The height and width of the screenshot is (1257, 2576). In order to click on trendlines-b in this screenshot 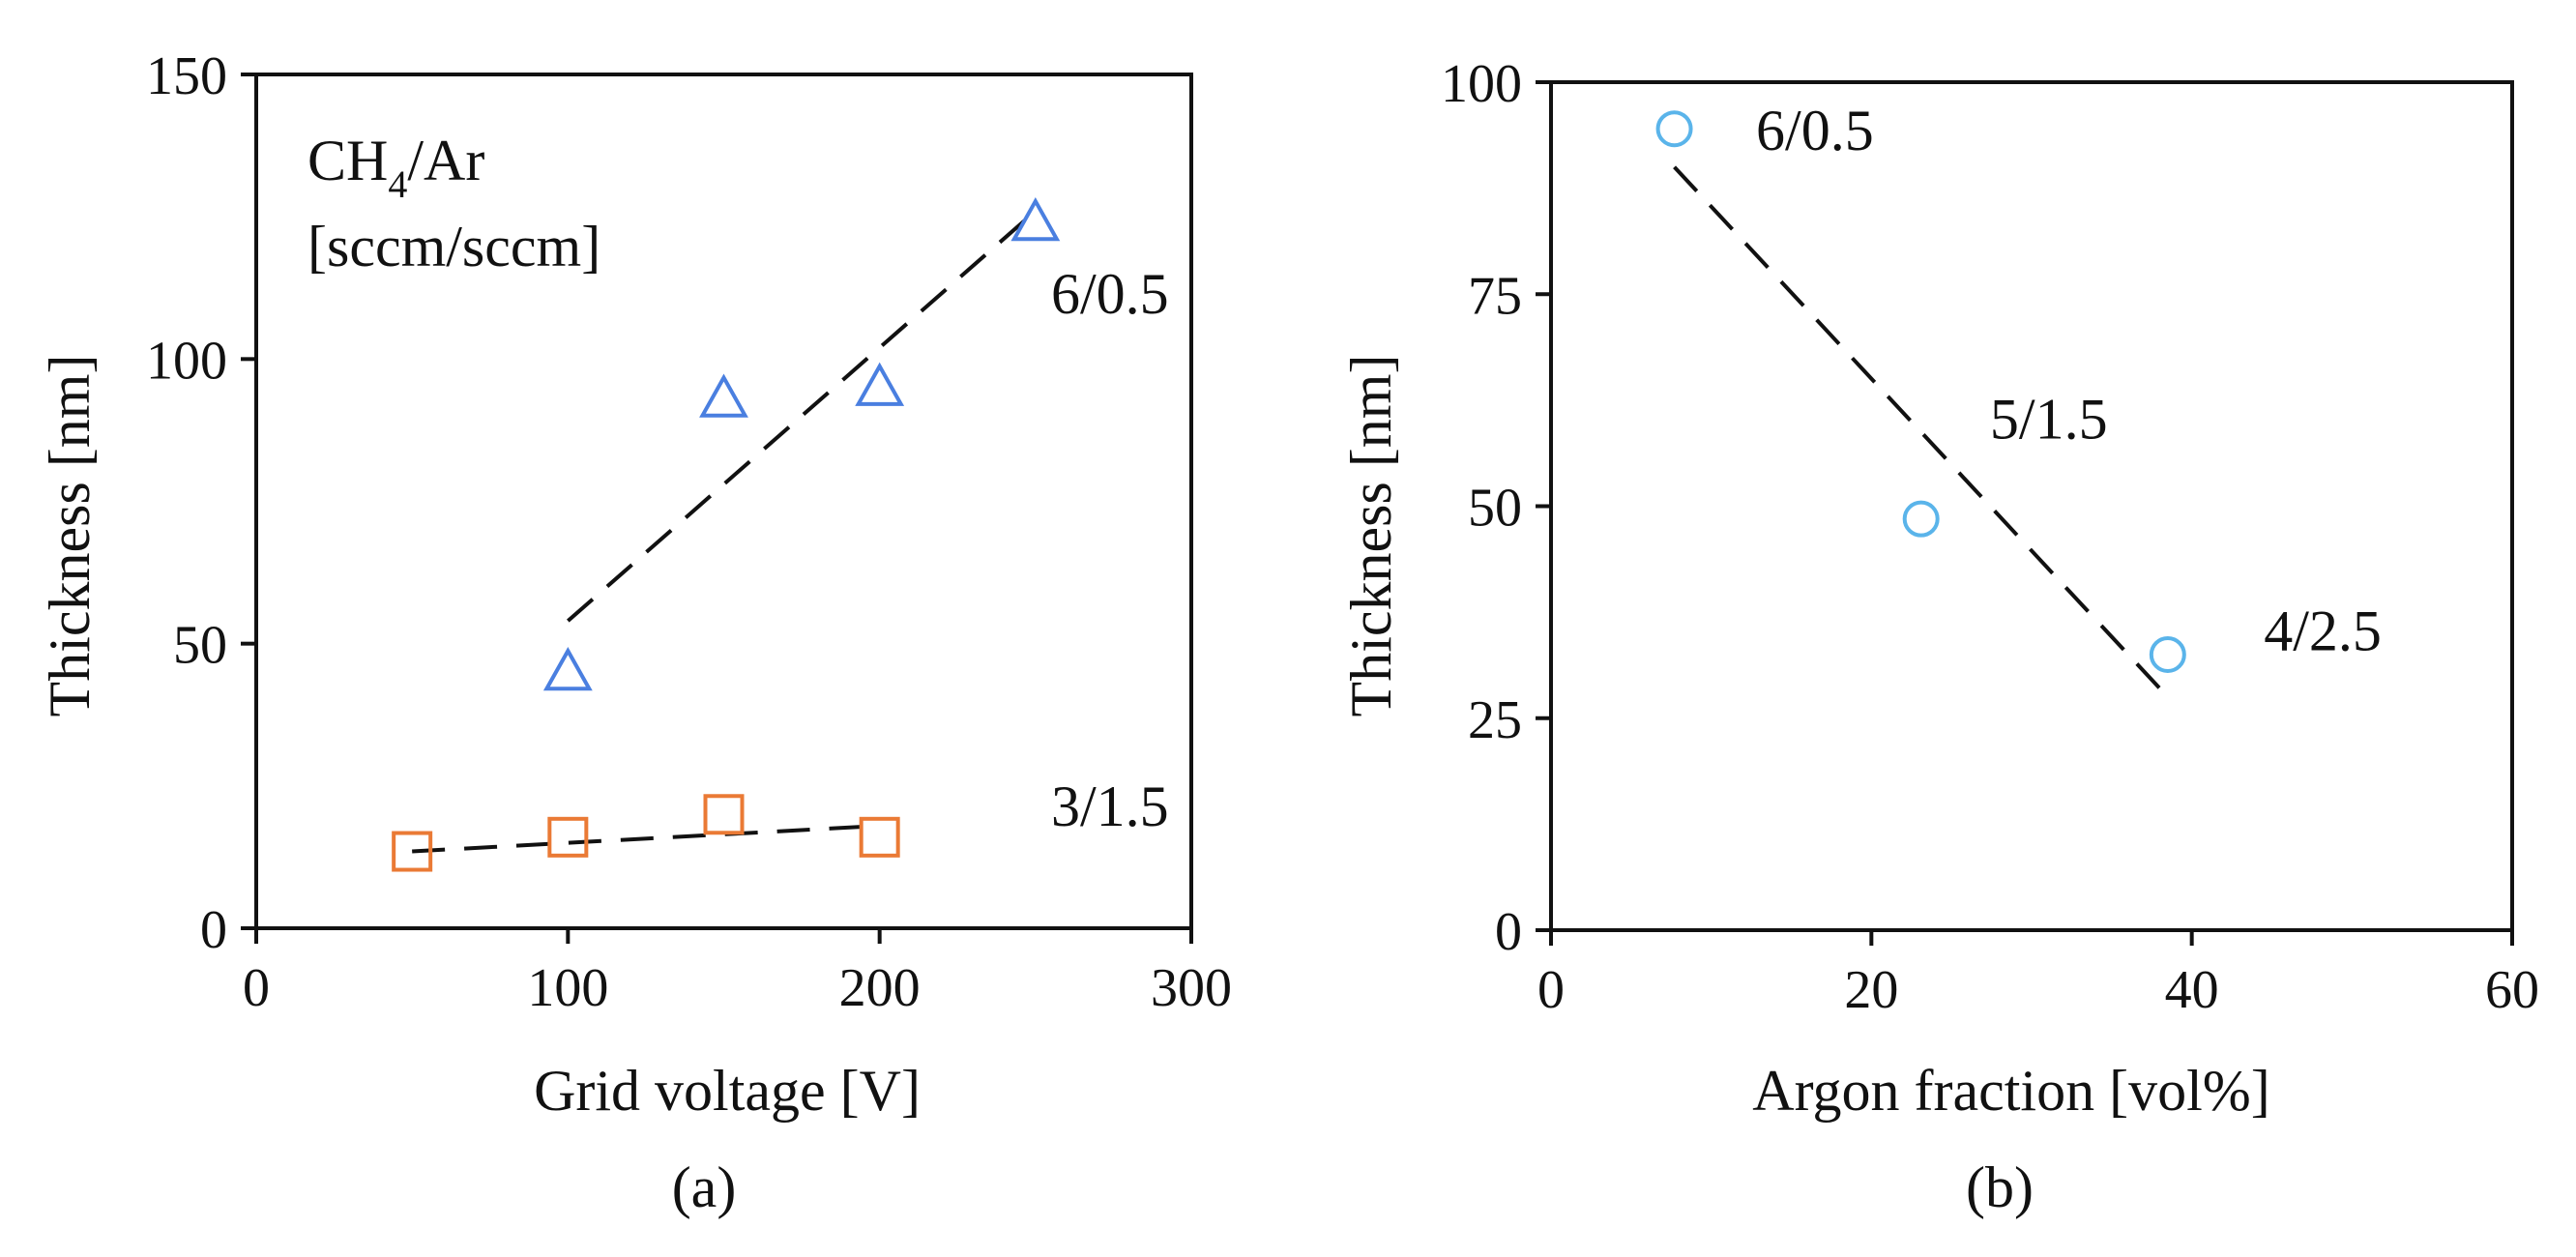, I will do `click(1921, 432)`.